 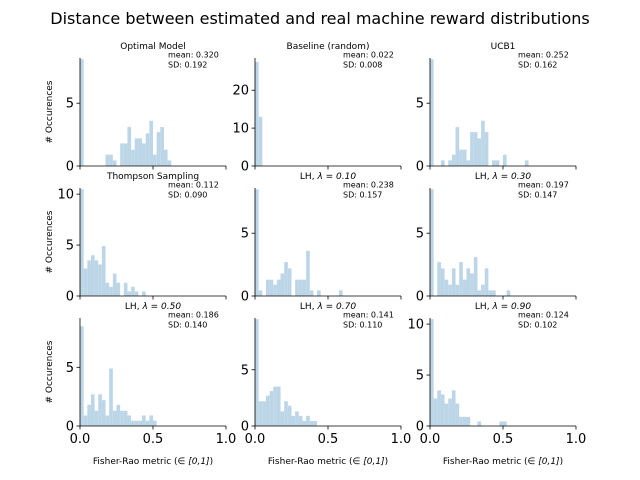 I want to click on panel-title: LH, λ = 0.30, so click(x=503, y=177).